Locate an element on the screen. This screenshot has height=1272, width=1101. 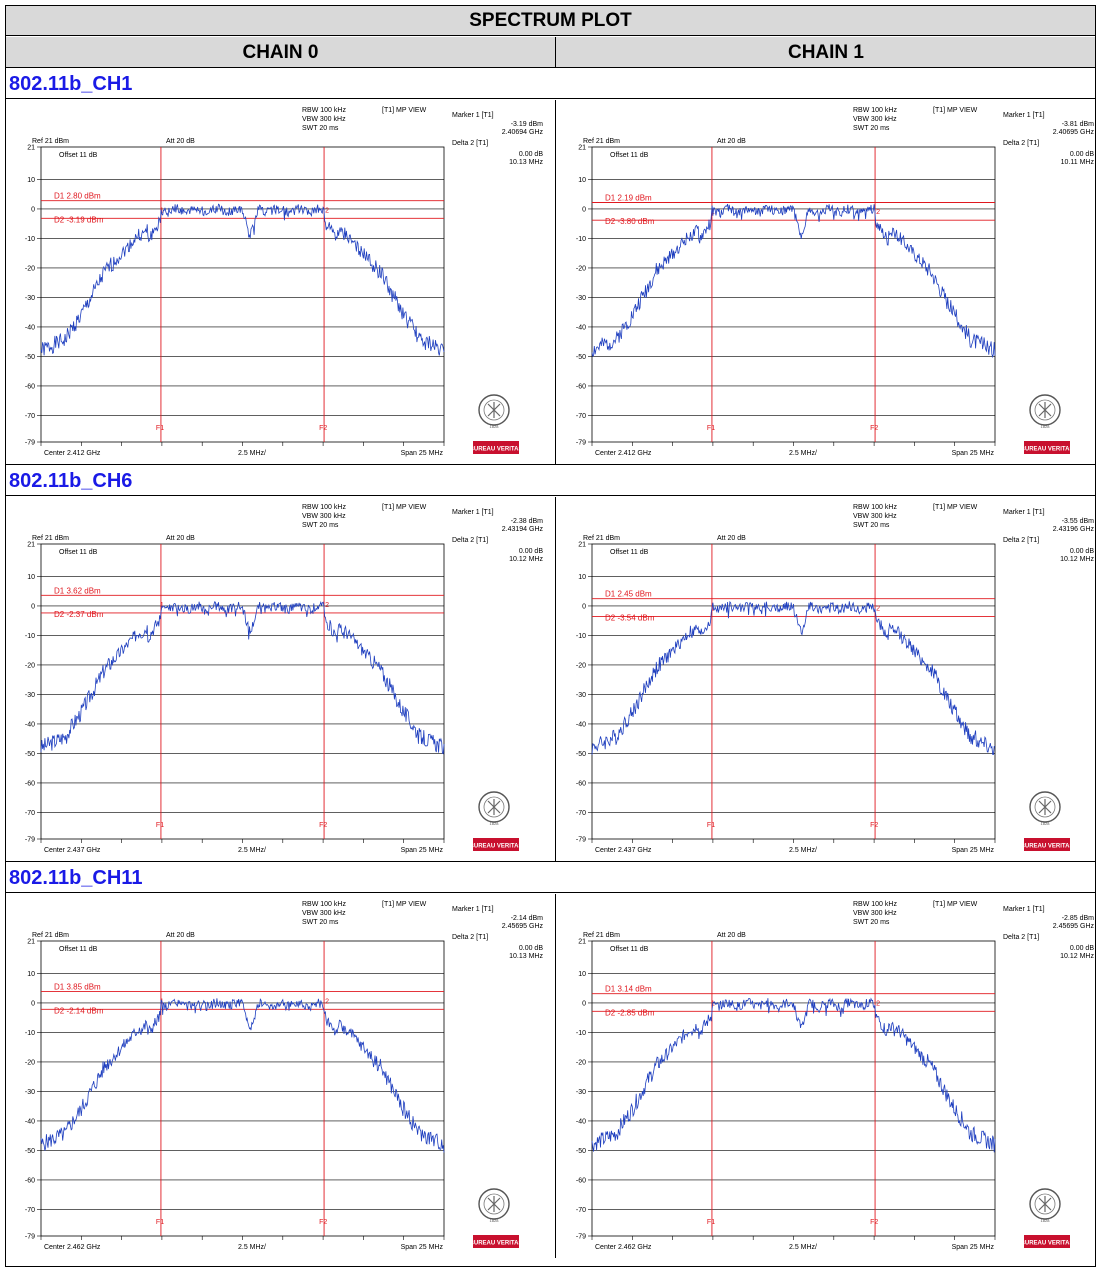
y-tick-label: -20 is located at coordinates (581, 268).